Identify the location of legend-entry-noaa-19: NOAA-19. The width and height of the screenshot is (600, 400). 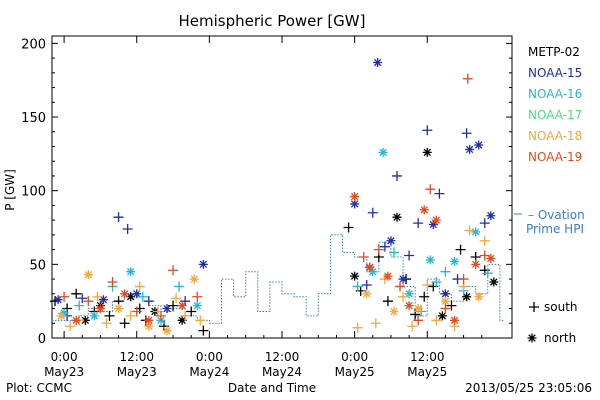
(555, 157).